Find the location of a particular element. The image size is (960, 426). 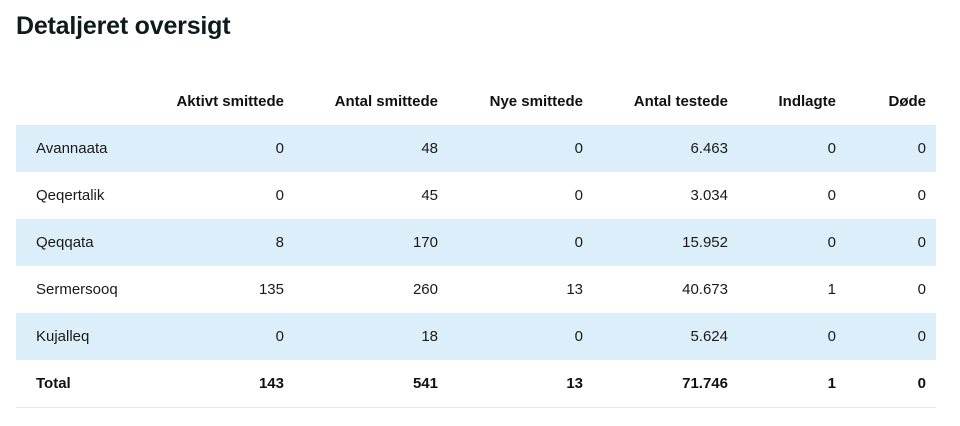

header-region is located at coordinates (81, 101).